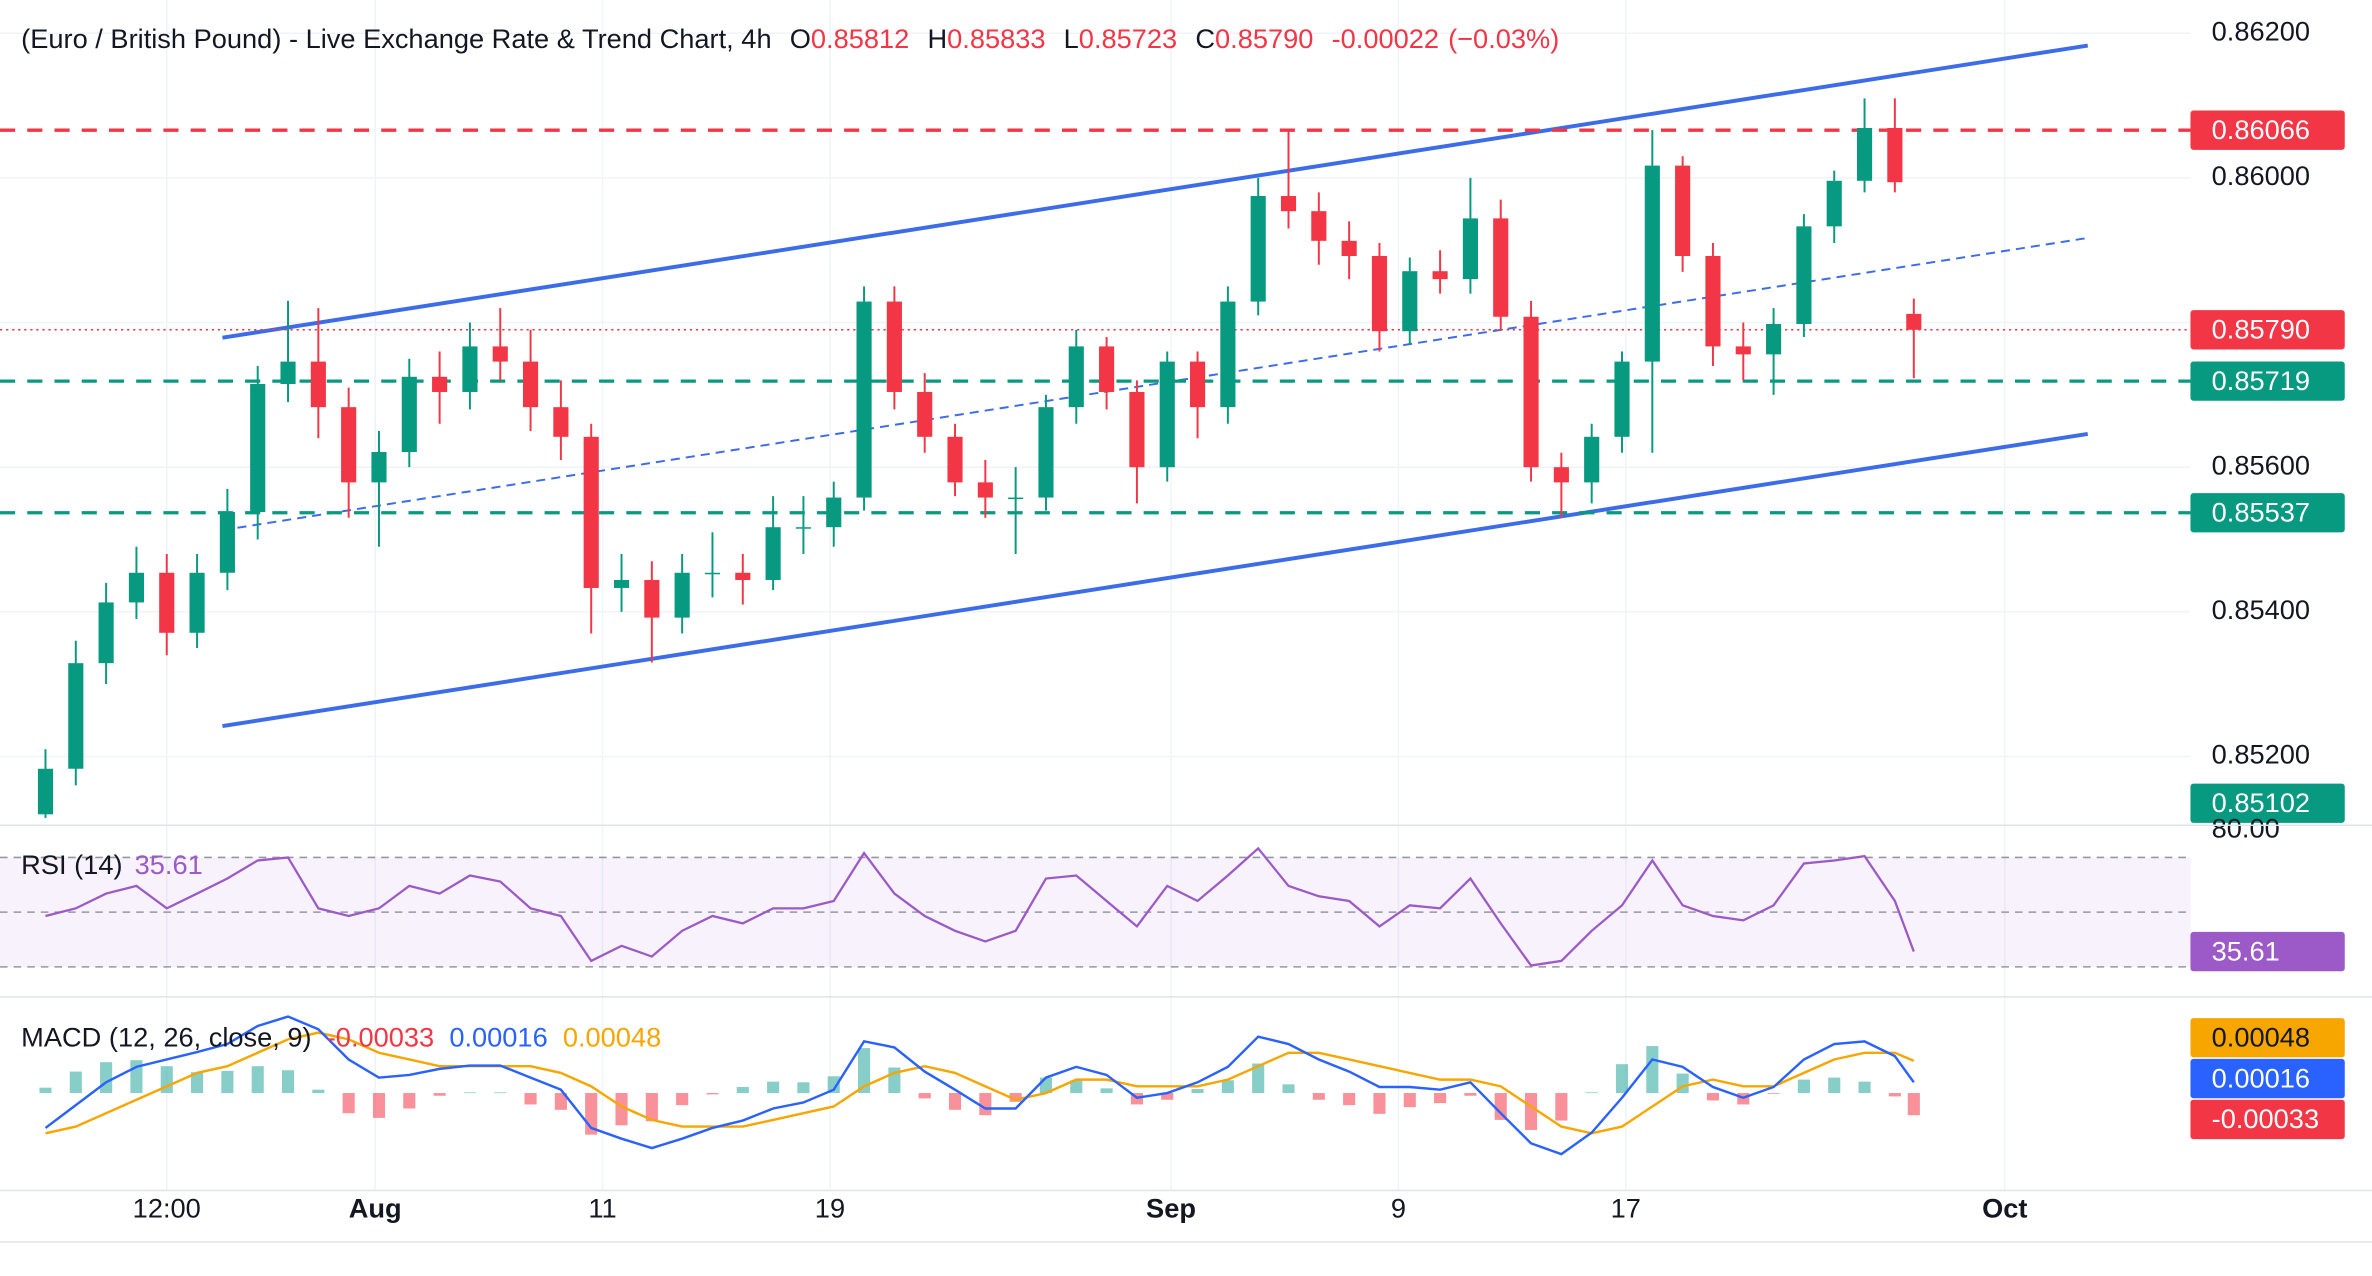  I want to click on price-level-label: 0.86066, so click(2261, 129).